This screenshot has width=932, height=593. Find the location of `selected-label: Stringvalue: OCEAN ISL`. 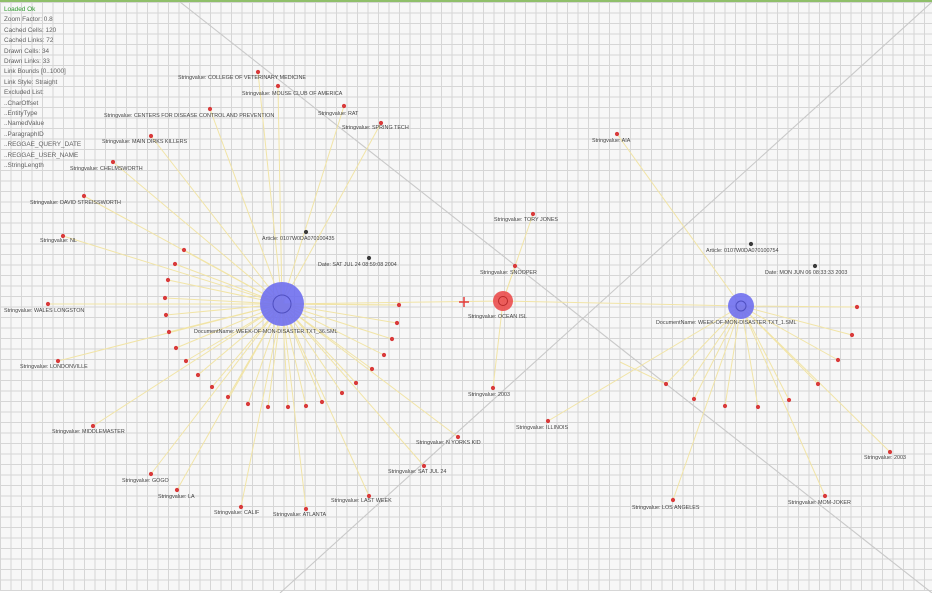

selected-label: Stringvalue: OCEAN ISL is located at coordinates (497, 317).